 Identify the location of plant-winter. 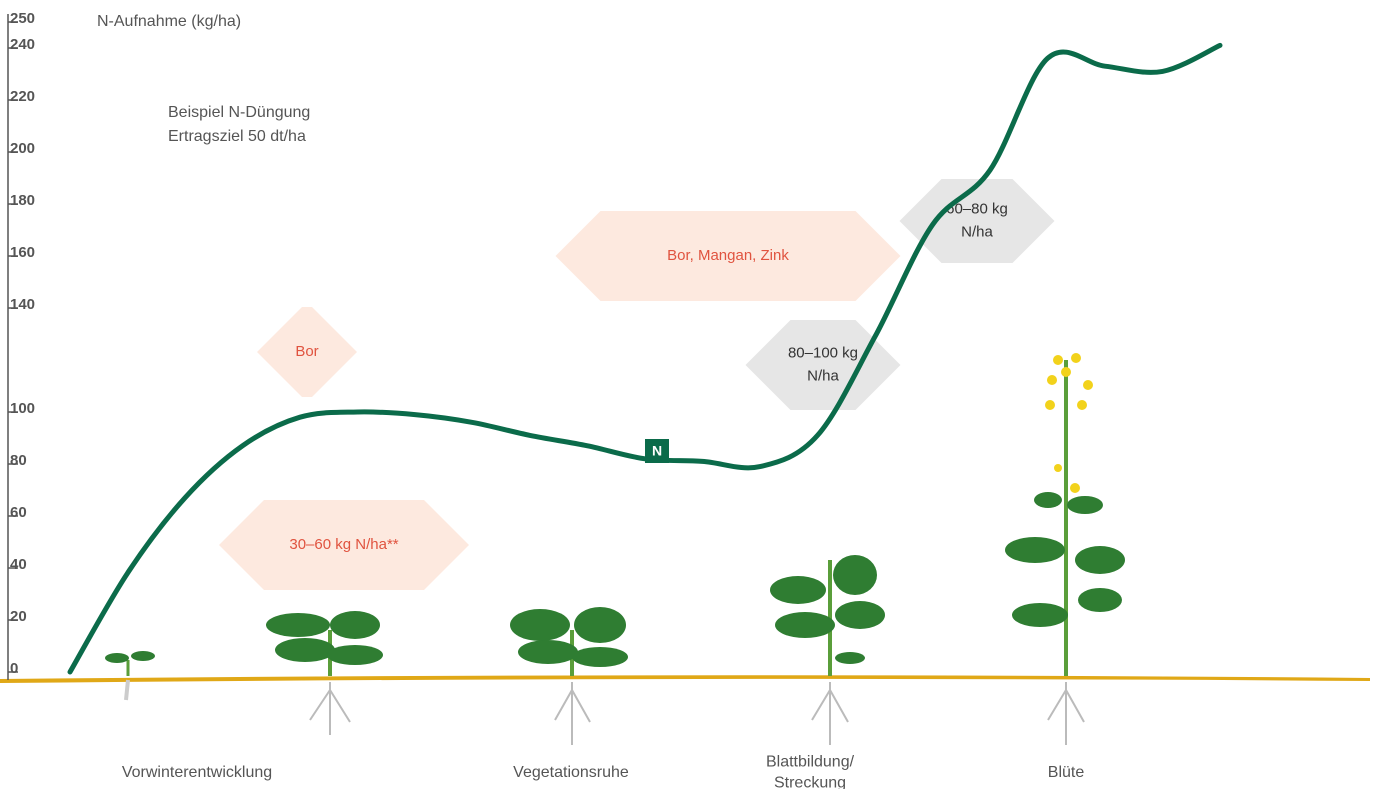
(324, 673).